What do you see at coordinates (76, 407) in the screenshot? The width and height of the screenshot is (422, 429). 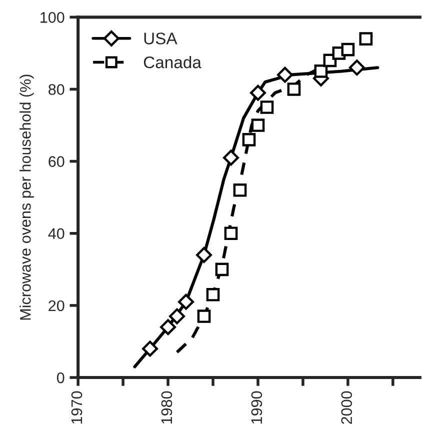 I see `x-tick-label: 1970` at bounding box center [76, 407].